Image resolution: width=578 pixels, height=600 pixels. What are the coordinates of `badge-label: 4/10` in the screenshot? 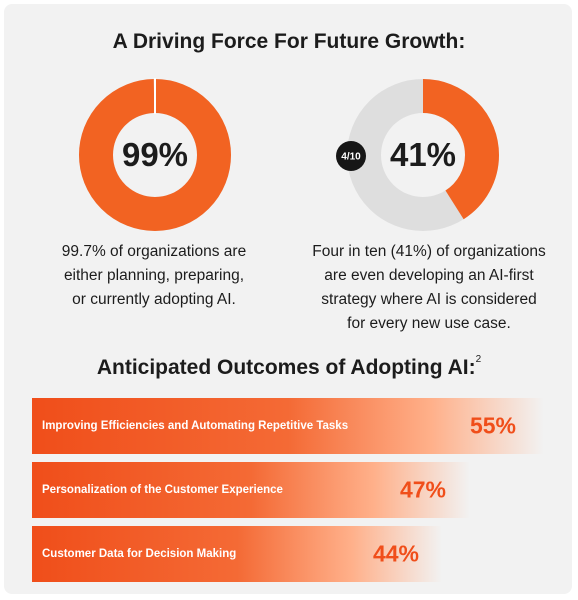 It's located at (351, 157).